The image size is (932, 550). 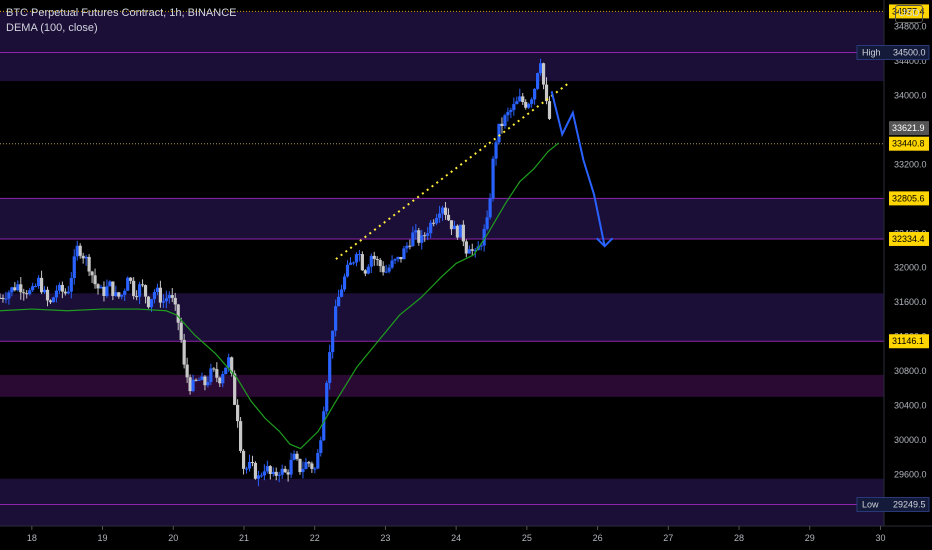 What do you see at coordinates (578, 169) in the screenshot?
I see `projection-path` at bounding box center [578, 169].